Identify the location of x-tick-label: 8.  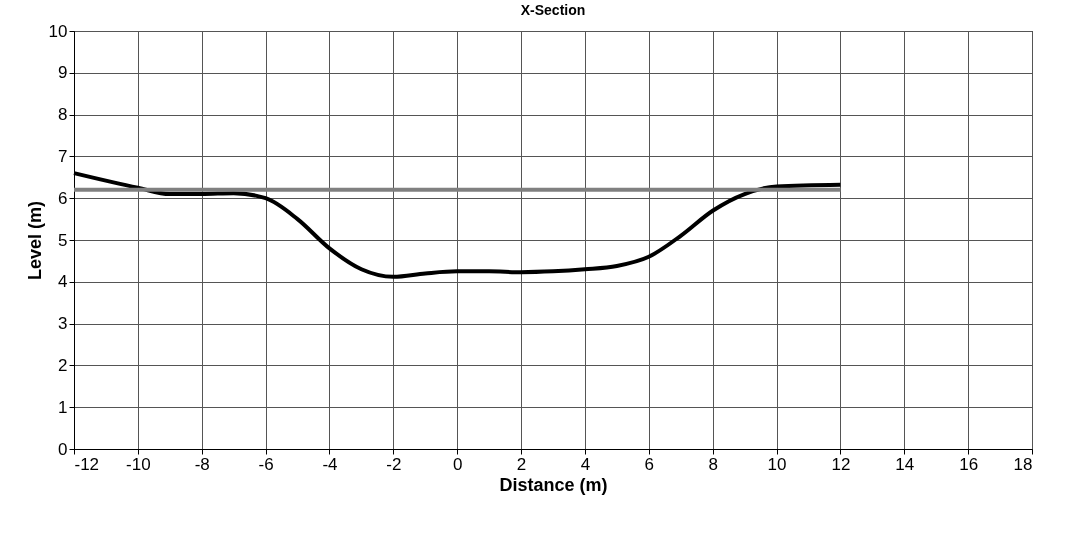
(713, 464).